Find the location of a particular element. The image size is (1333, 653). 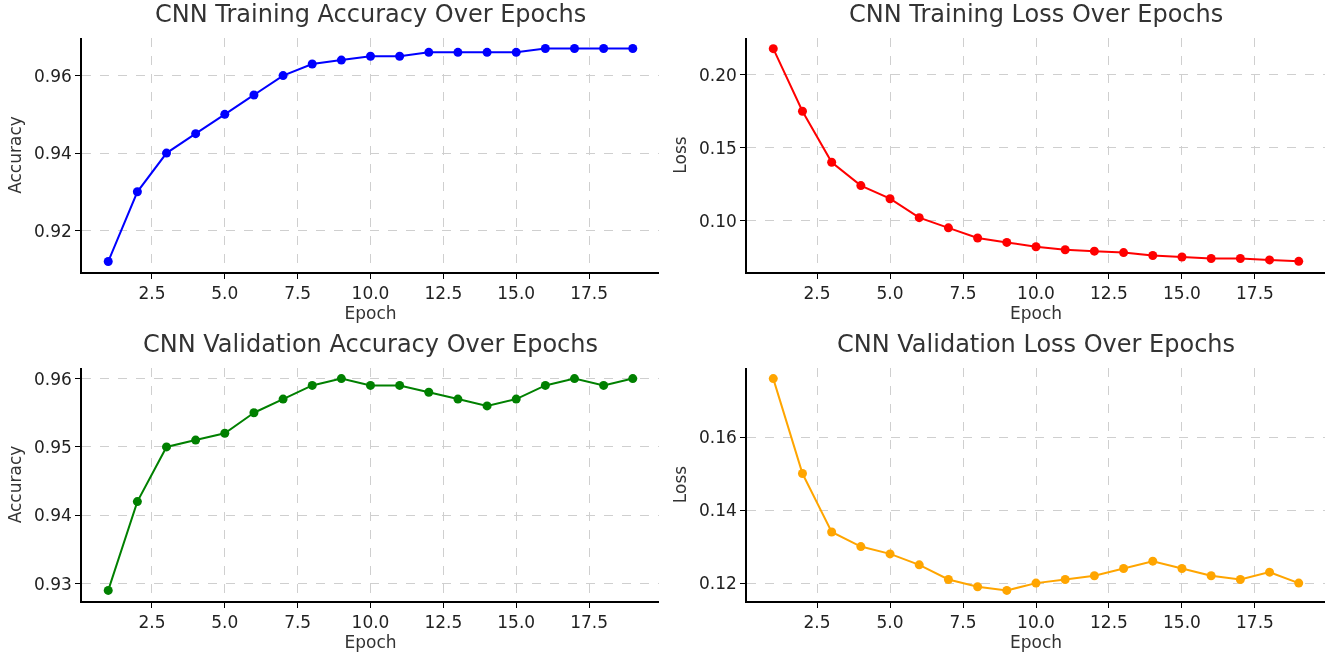

y-tick-label: 0.93 is located at coordinates (52, 583).